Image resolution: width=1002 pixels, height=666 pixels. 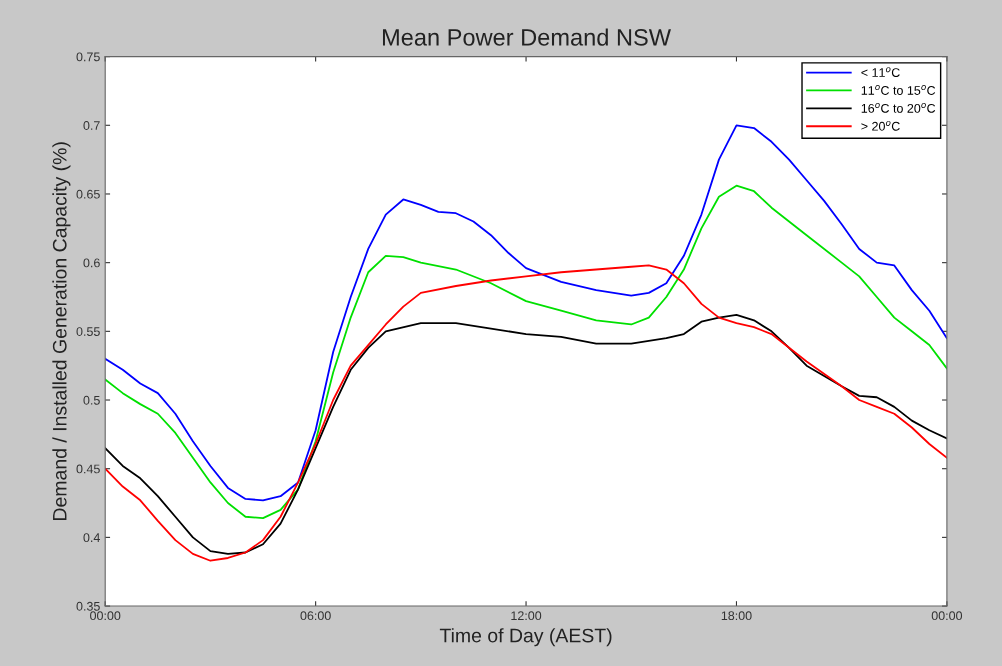 I want to click on y-tick-label: 0.55, so click(x=88, y=331).